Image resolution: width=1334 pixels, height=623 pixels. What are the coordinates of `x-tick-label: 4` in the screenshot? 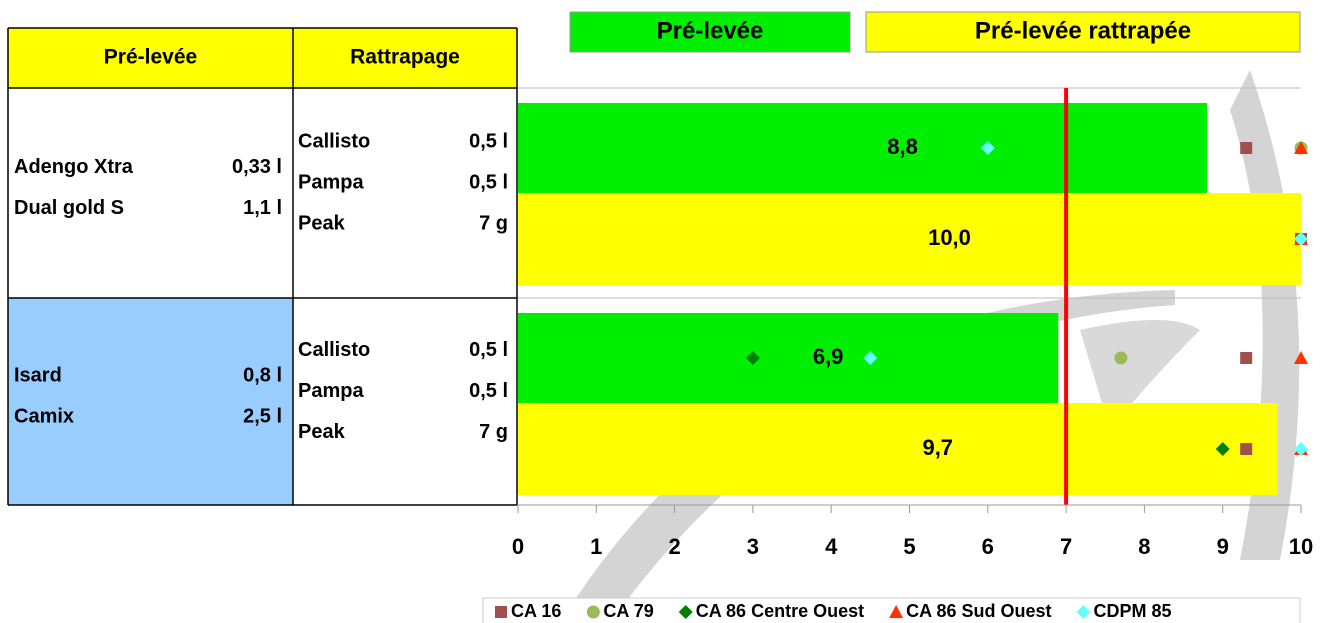 It's located at (831, 546).